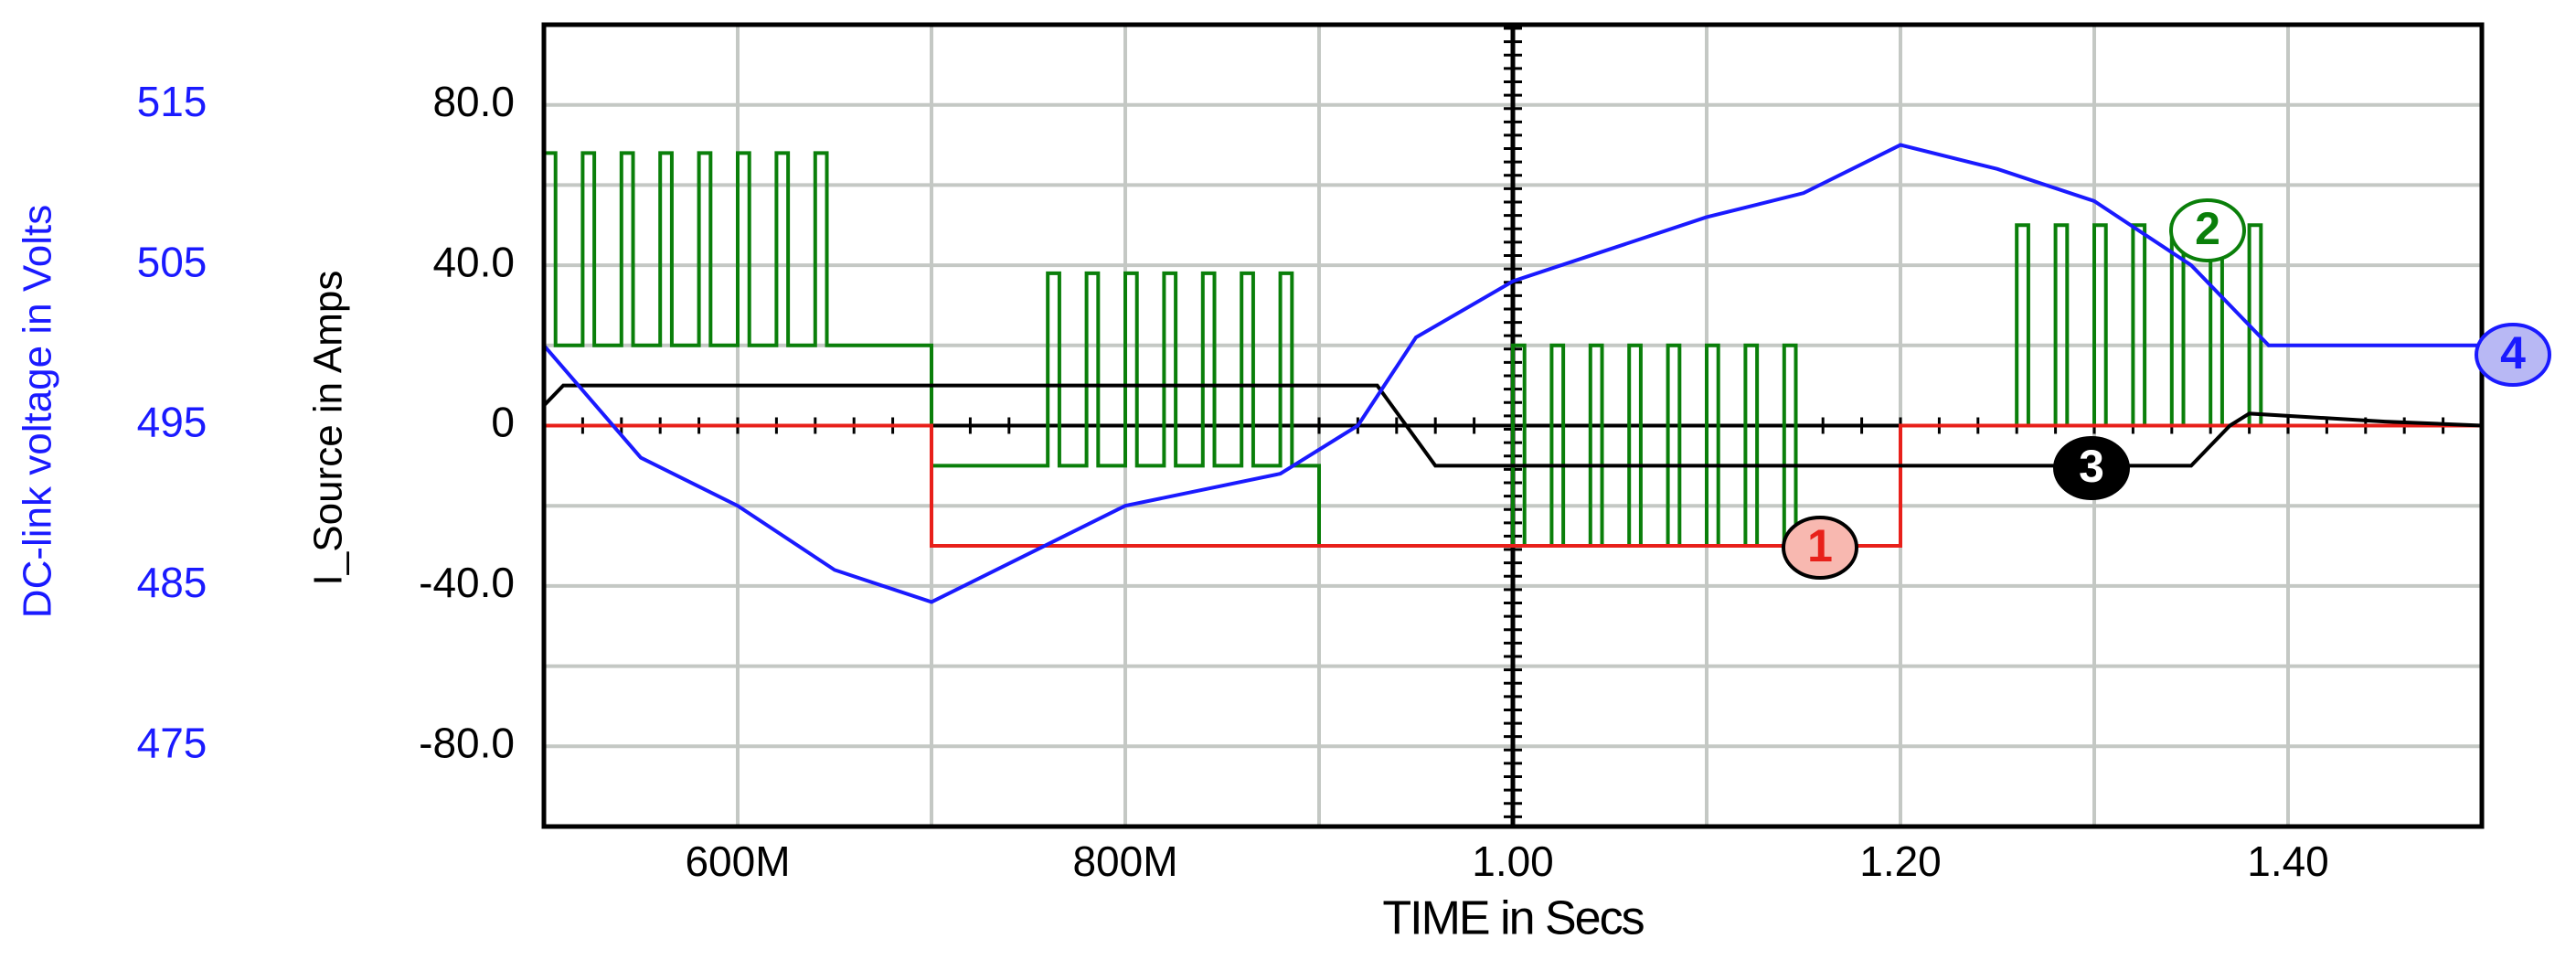  Describe the element at coordinates (1513, 861) in the screenshot. I see `x-tick-label: 1.00` at that location.